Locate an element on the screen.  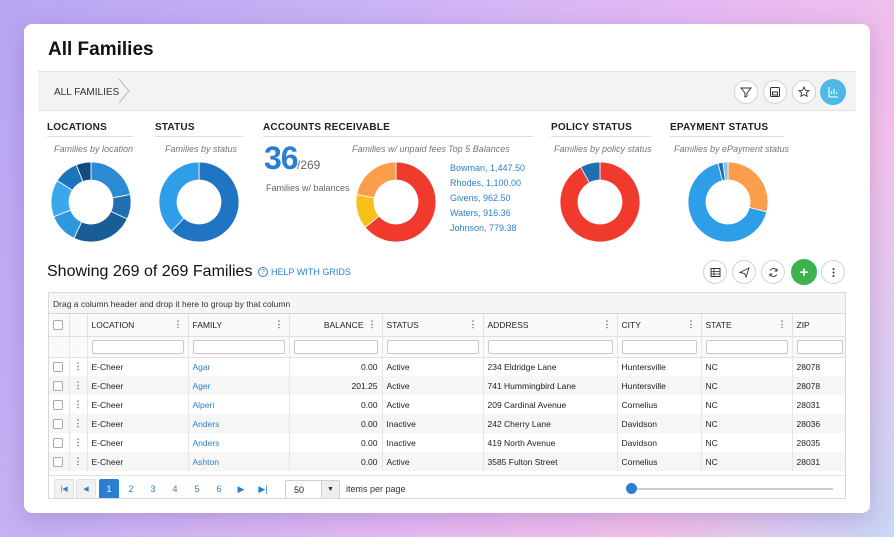
select-all-checkbox is located at coordinates (58, 325).